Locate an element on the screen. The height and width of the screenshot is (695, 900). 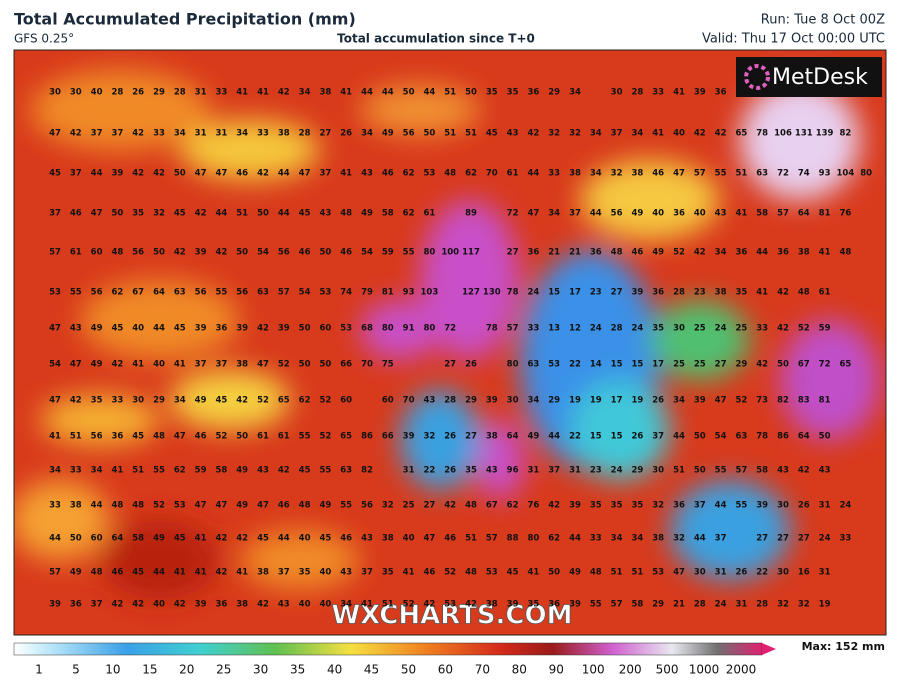
grid-value: 53 is located at coordinates (180, 506).